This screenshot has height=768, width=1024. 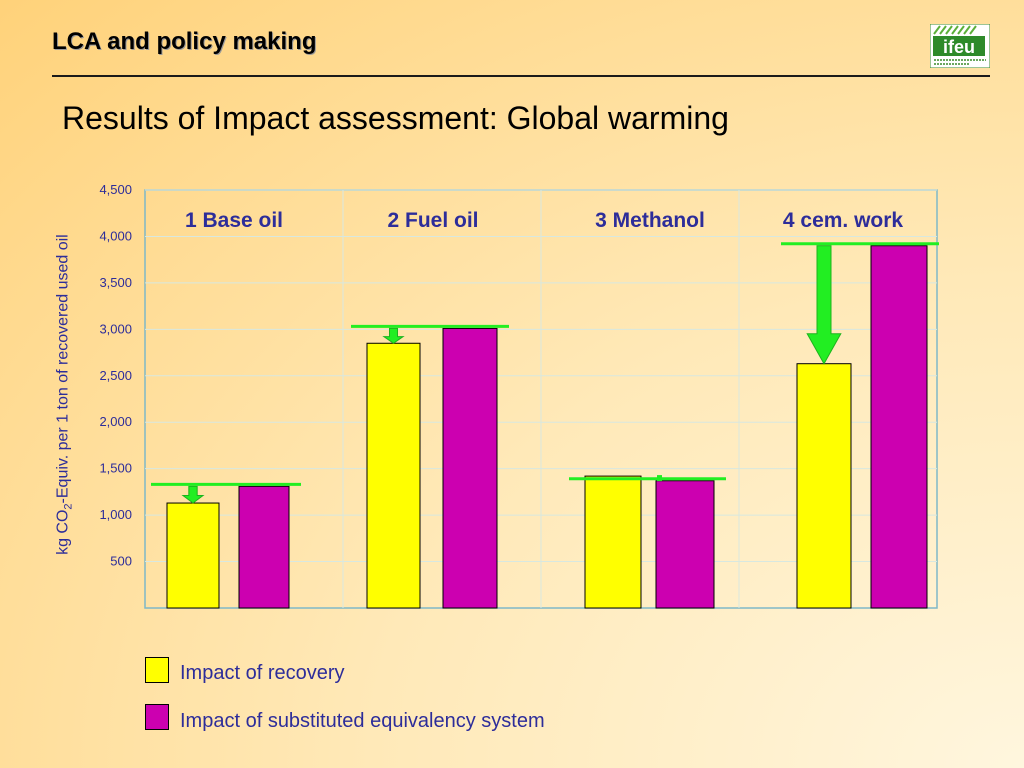 I want to click on legend-label-substituted: Impact of substituted equivalency system, so click(x=362, y=721).